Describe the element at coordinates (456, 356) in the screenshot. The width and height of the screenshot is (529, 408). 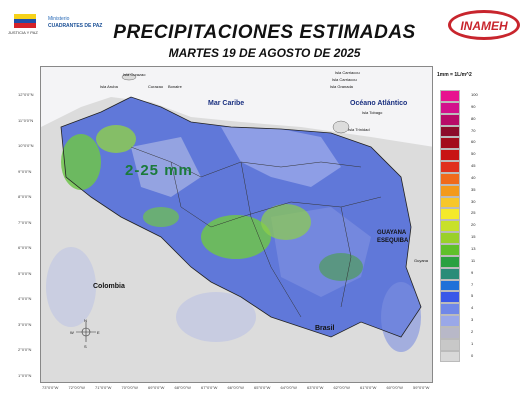
I see `legend-swatch: 0` at that location.